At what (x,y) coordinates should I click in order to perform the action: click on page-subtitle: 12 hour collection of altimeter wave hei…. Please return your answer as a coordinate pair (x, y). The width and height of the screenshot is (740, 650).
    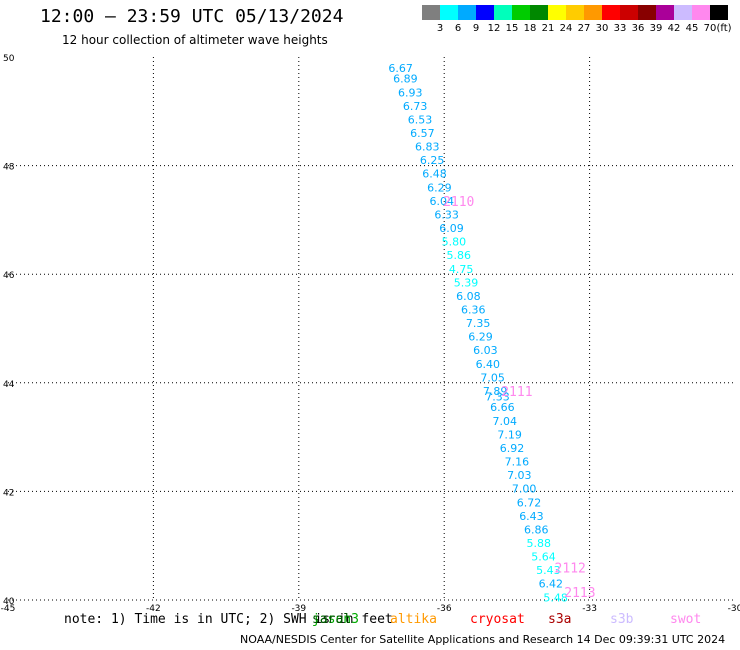
    Looking at the image, I should click on (195, 40).